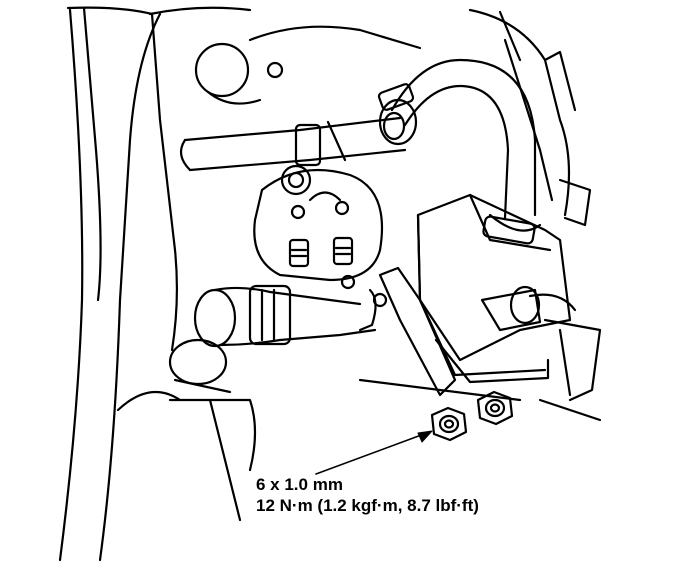 The image size is (688, 584). Describe the element at coordinates (495, 408) in the screenshot. I see `flange-nut-right` at that location.